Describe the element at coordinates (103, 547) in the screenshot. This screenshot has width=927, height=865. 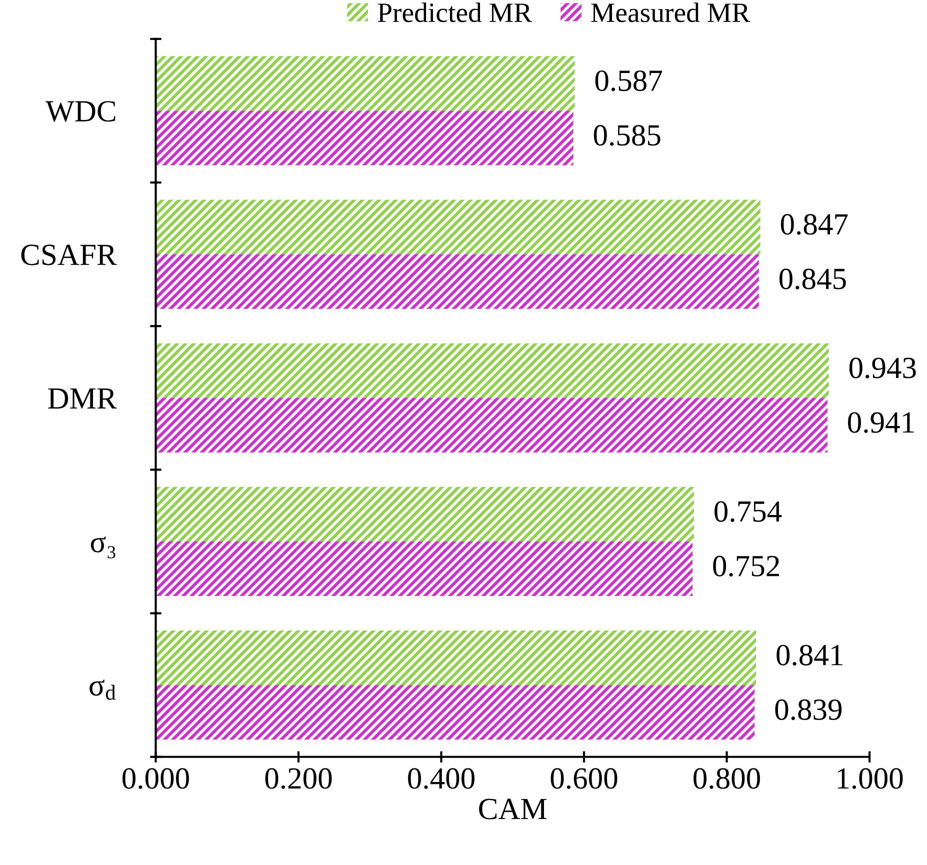
I see `y-tick-label: σ₃` at that location.